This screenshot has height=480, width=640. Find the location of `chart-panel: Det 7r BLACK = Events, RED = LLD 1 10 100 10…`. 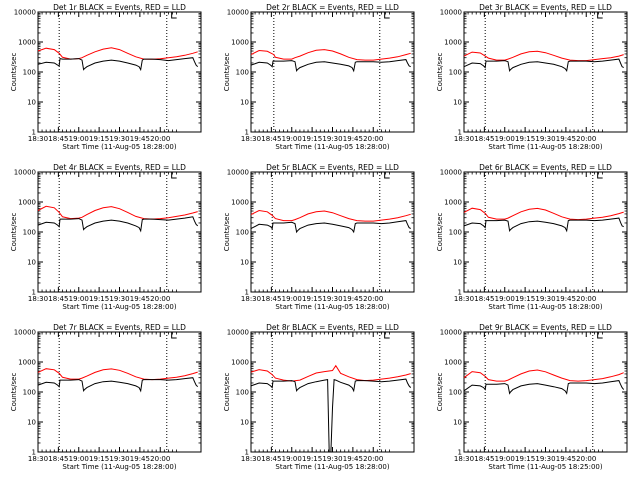

chart-panel: Det 7r BLACK = Events, RED = LLD 1 10 100 10… is located at coordinates (106, 397).